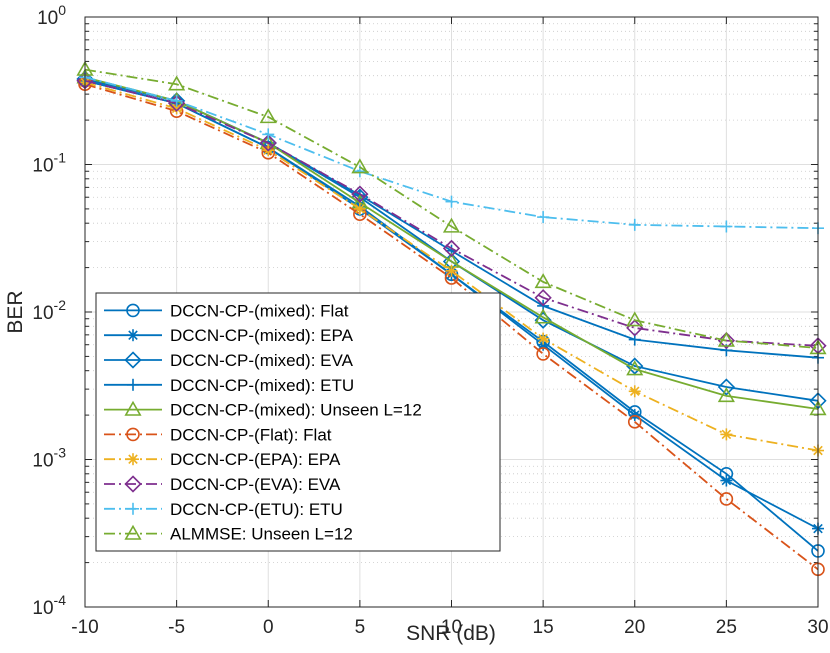 The image size is (830, 653). What do you see at coordinates (176, 627) in the screenshot?
I see `x-tick-label: -5` at bounding box center [176, 627].